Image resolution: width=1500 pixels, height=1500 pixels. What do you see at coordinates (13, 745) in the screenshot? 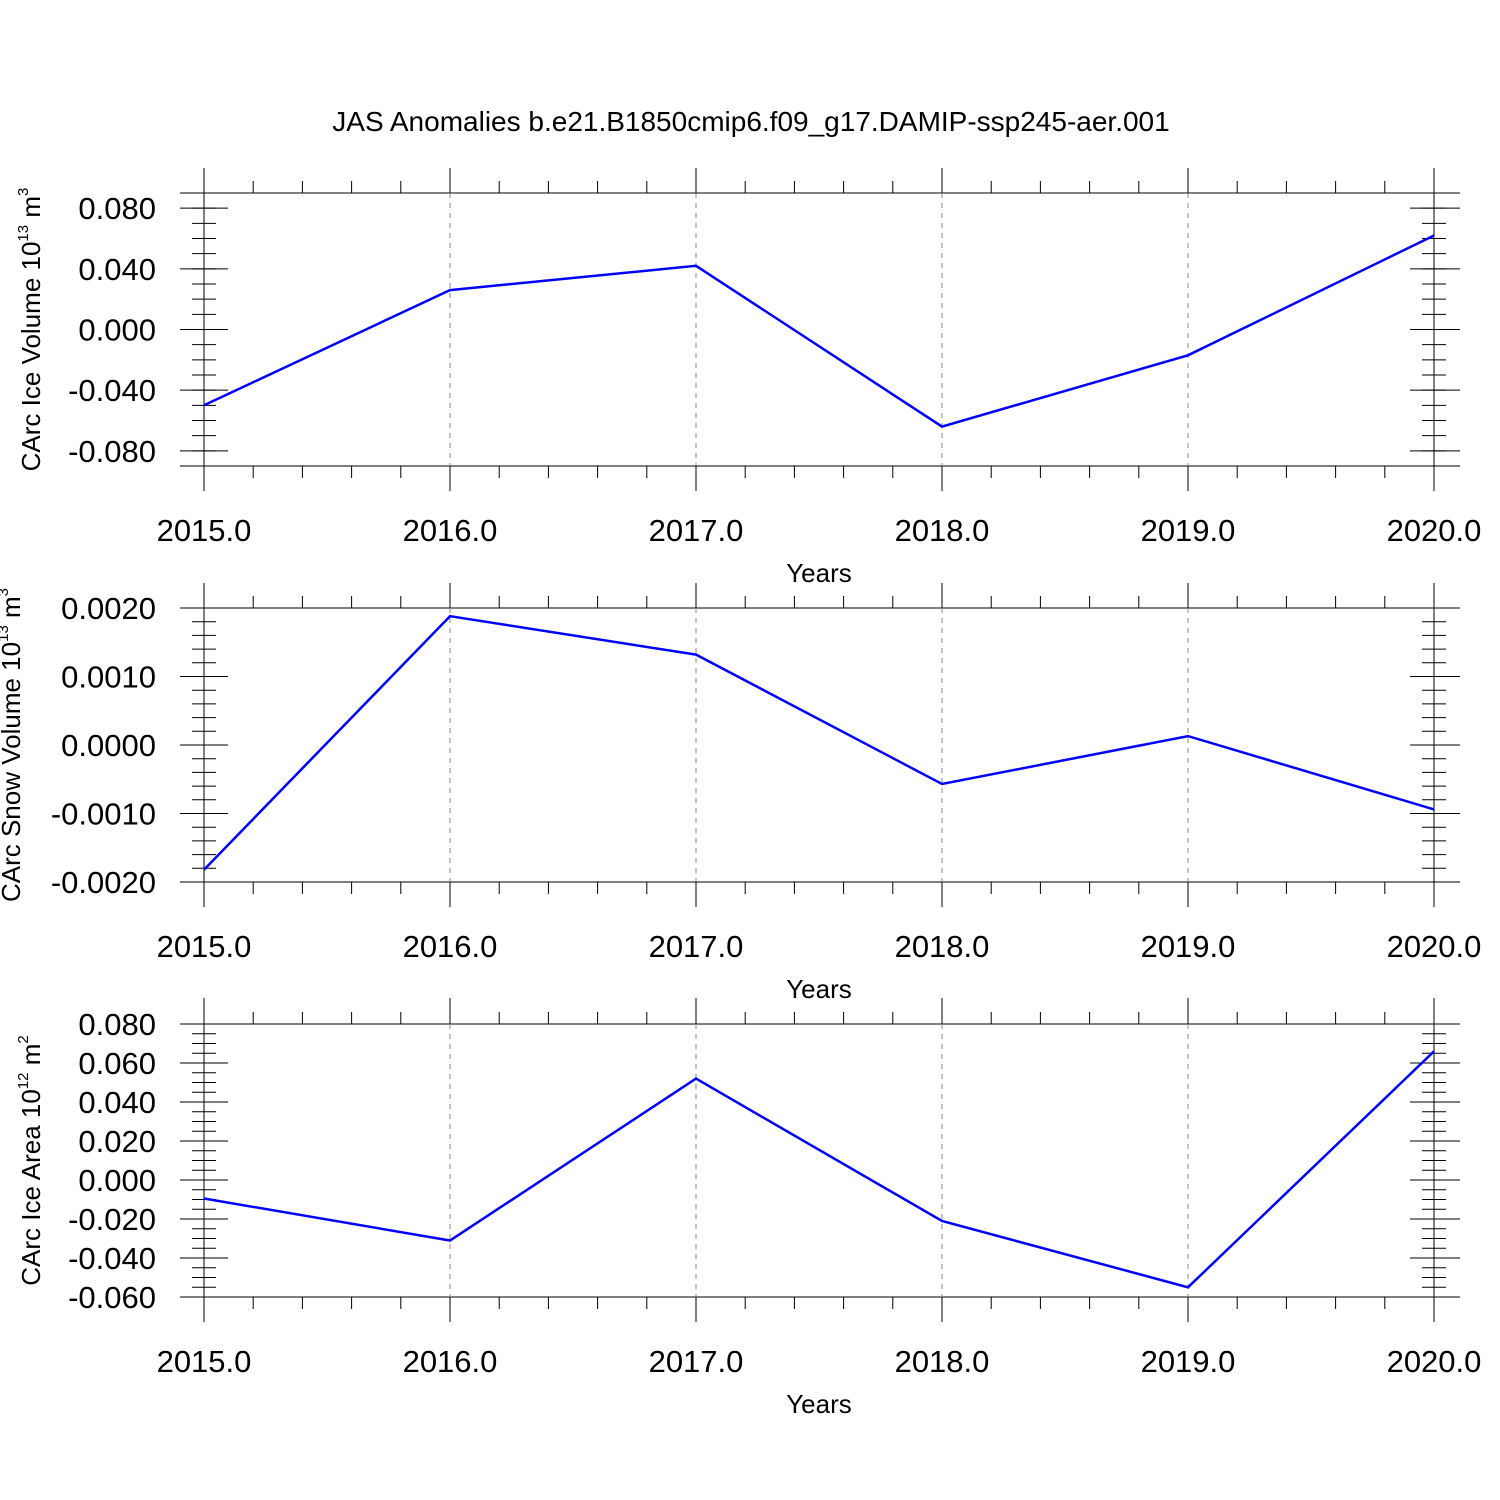
I see `y-axis-label: CArc Snow Volume 1013 m3` at bounding box center [13, 745].